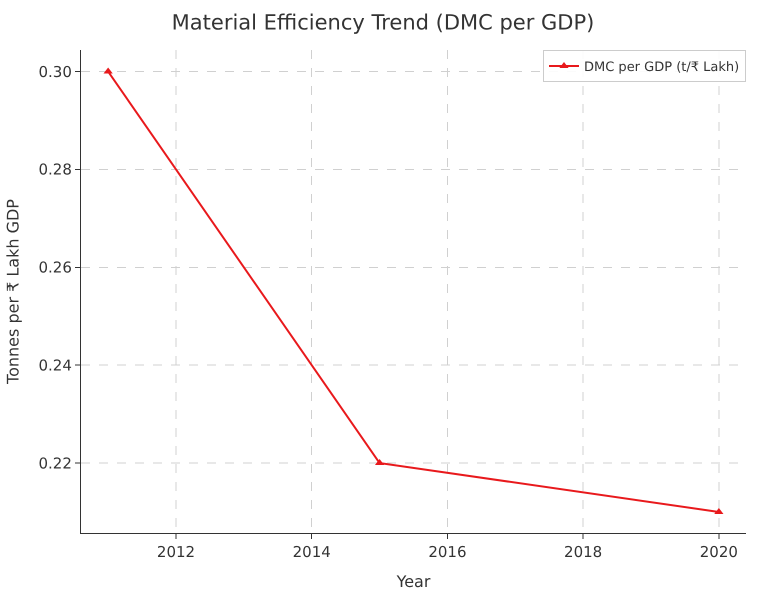  I want to click on y-axis-title: Tonnes per ₹ Lakh GDP, so click(12, 291).